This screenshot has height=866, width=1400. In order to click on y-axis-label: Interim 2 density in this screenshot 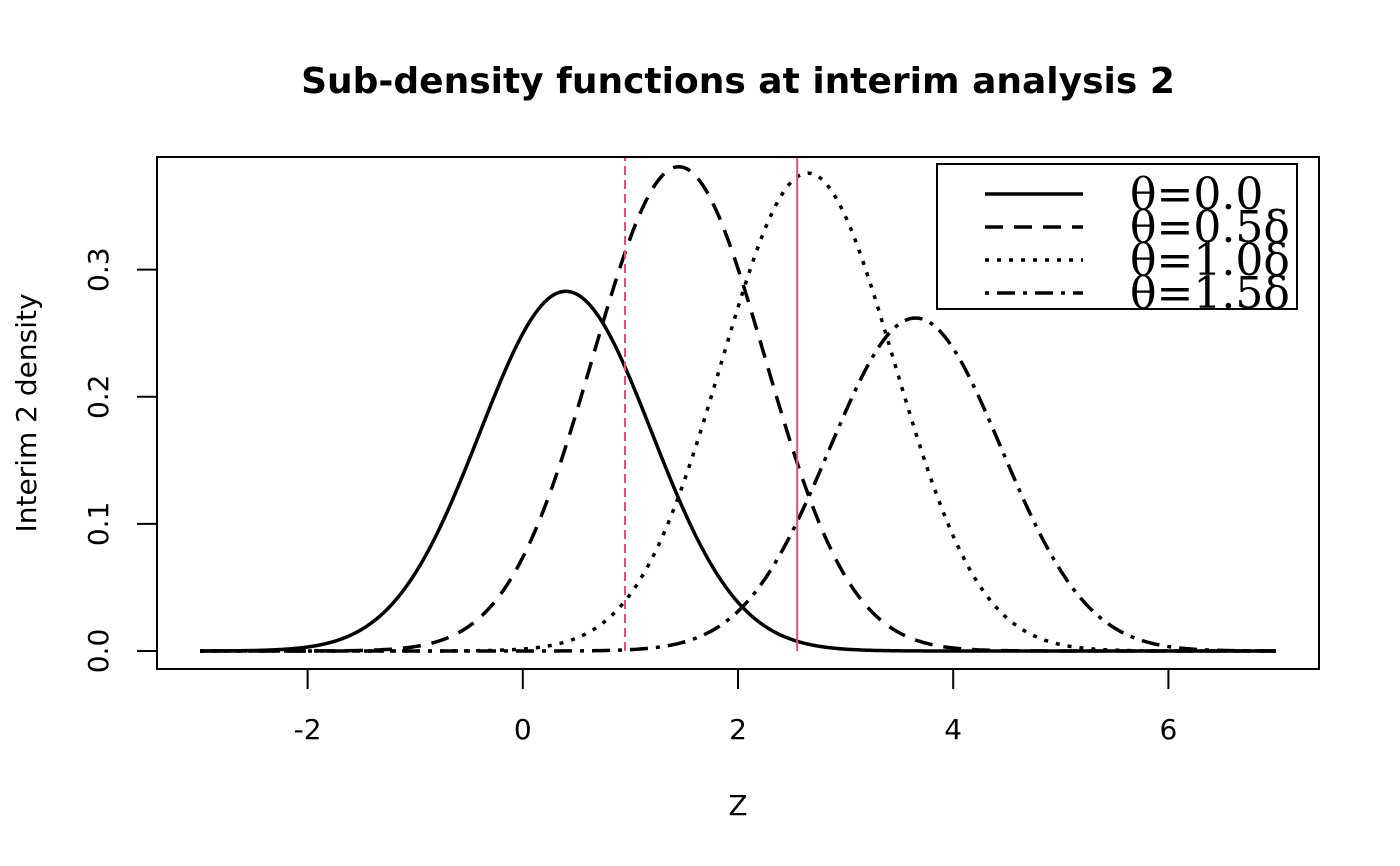, I will do `click(26, 412)`.